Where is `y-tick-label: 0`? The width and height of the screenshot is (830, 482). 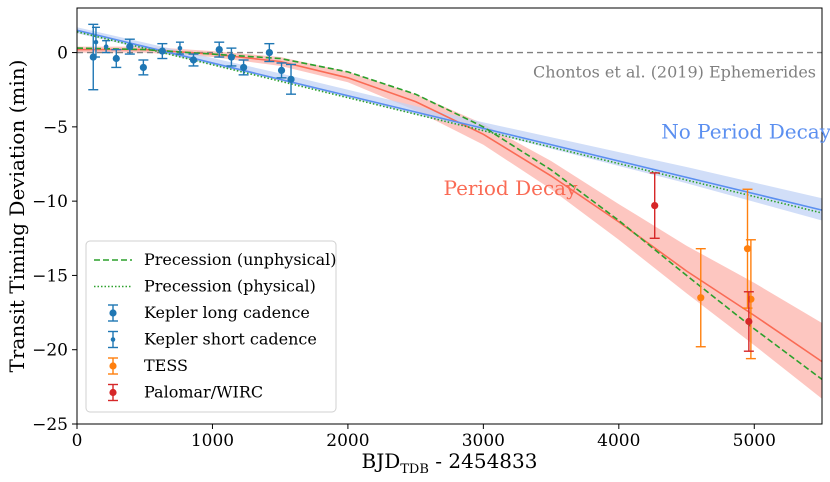
y-tick-label: 0 is located at coordinates (62, 54).